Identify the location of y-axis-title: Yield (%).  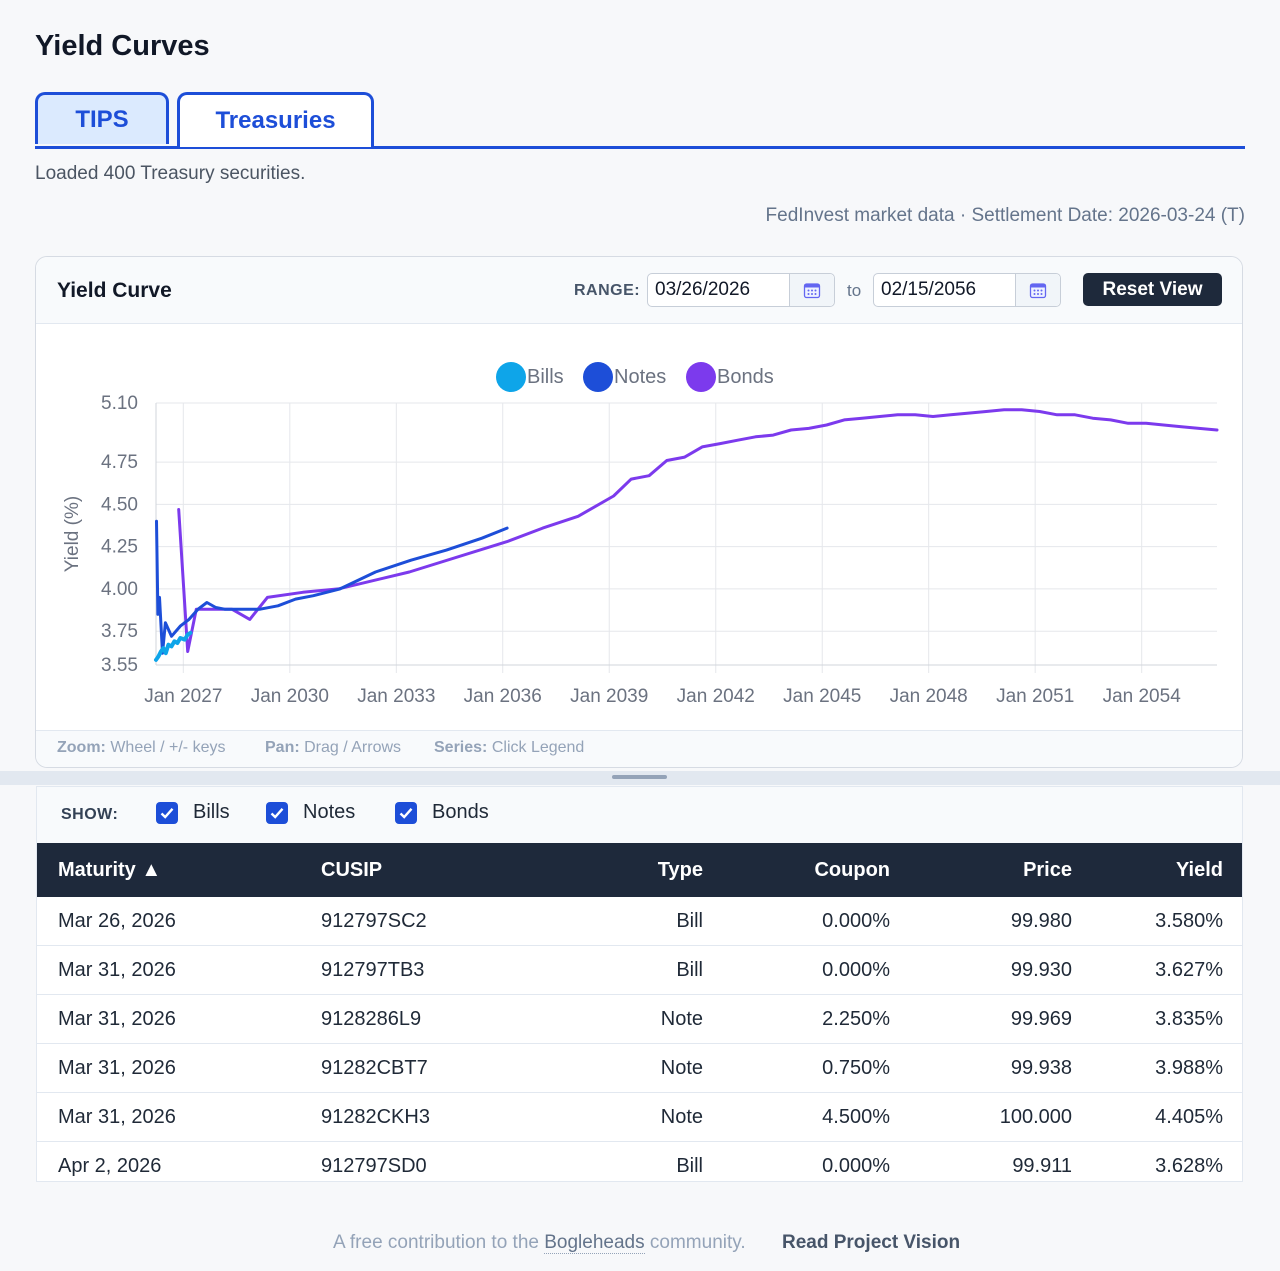
(72, 534).